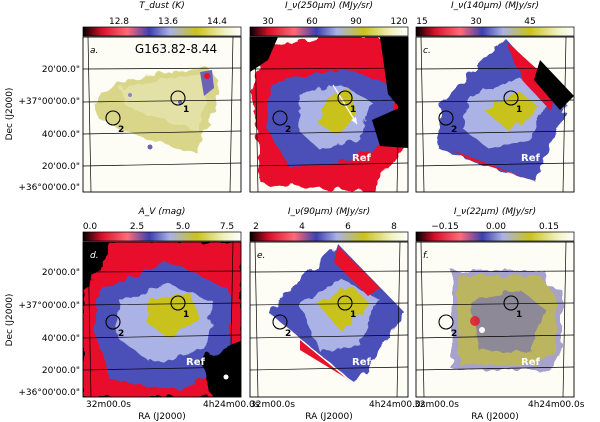  Describe the element at coordinates (302, 227) in the screenshot. I see `colorbar-tick-e-1: 4` at that location.